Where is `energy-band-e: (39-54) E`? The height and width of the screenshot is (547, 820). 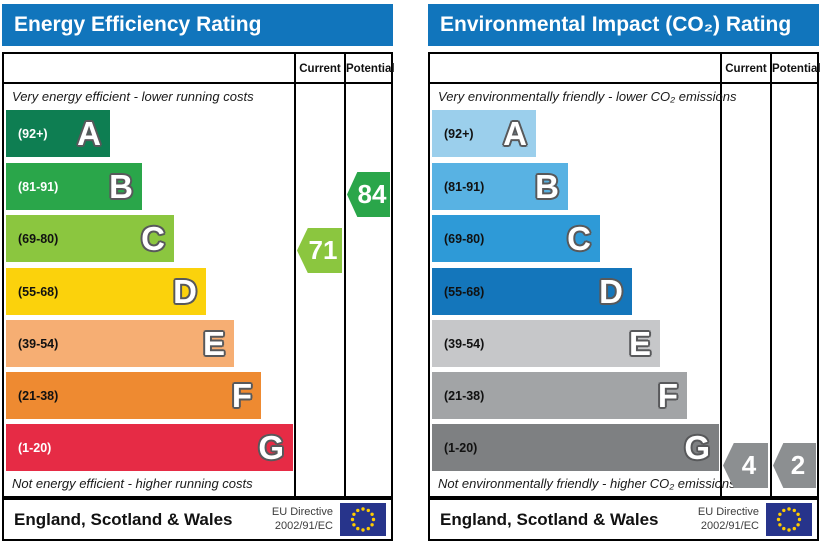 energy-band-e: (39-54) E is located at coordinates (120, 343).